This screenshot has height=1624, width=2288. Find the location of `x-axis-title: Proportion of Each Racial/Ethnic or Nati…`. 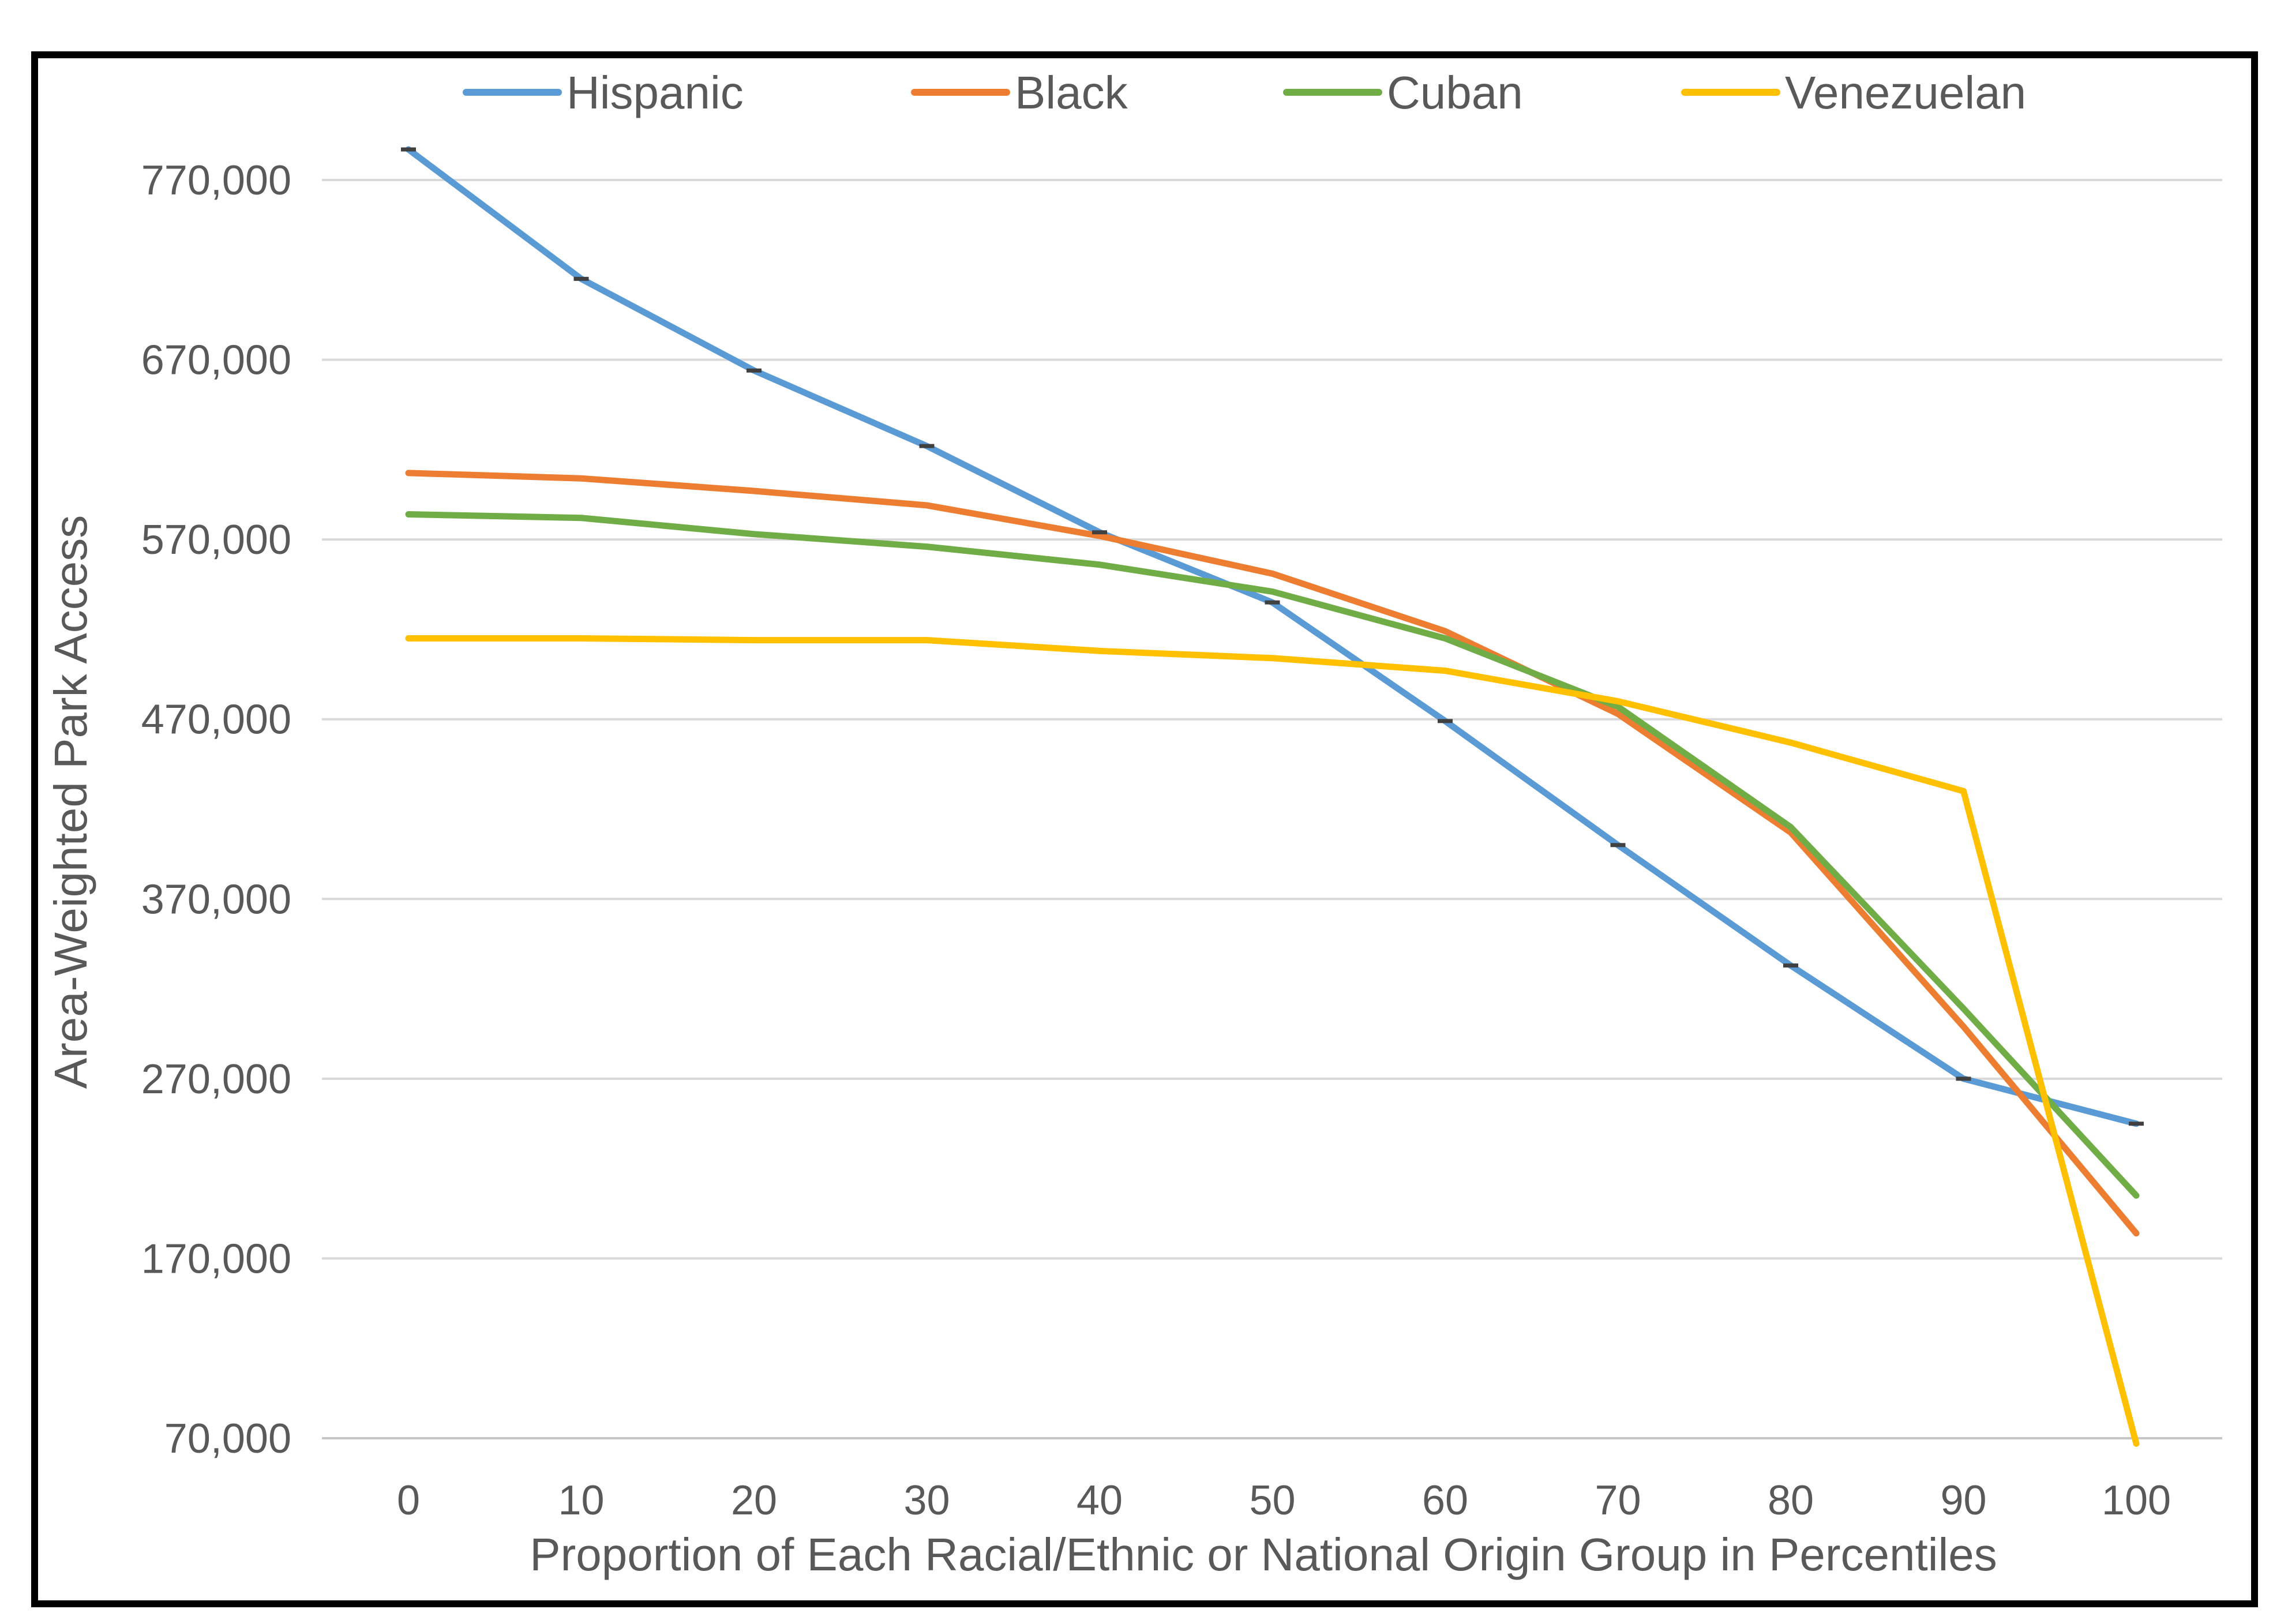

x-axis-title: Proportion of Each Racial/Ethnic or Nati… is located at coordinates (1263, 1554).